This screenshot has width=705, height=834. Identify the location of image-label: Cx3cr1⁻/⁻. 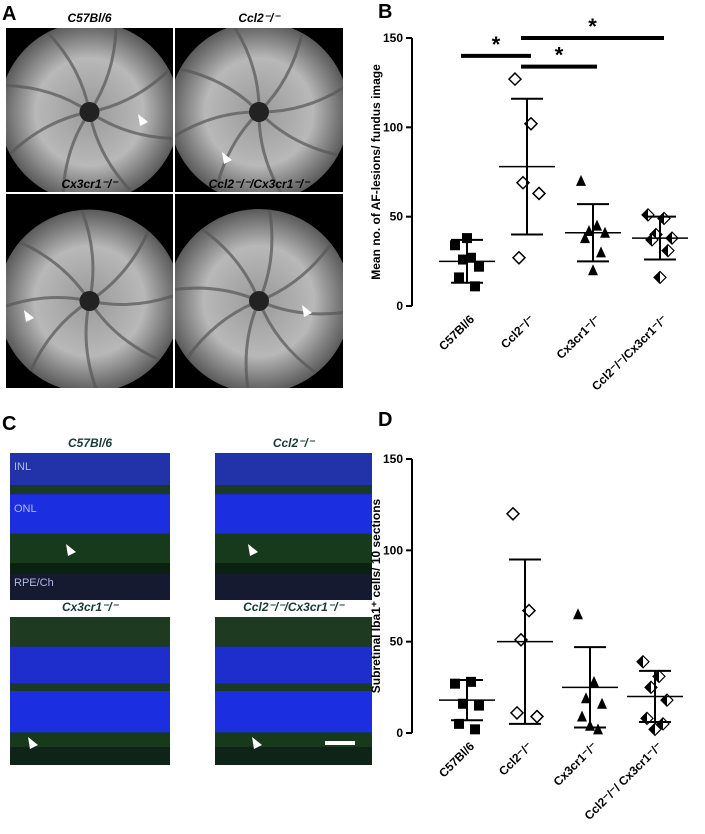
(91, 607).